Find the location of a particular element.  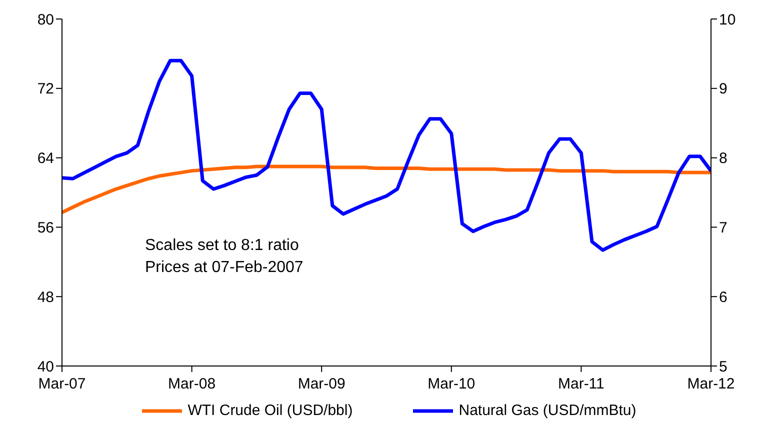

y-tick-label: 40 is located at coordinates (45, 367).